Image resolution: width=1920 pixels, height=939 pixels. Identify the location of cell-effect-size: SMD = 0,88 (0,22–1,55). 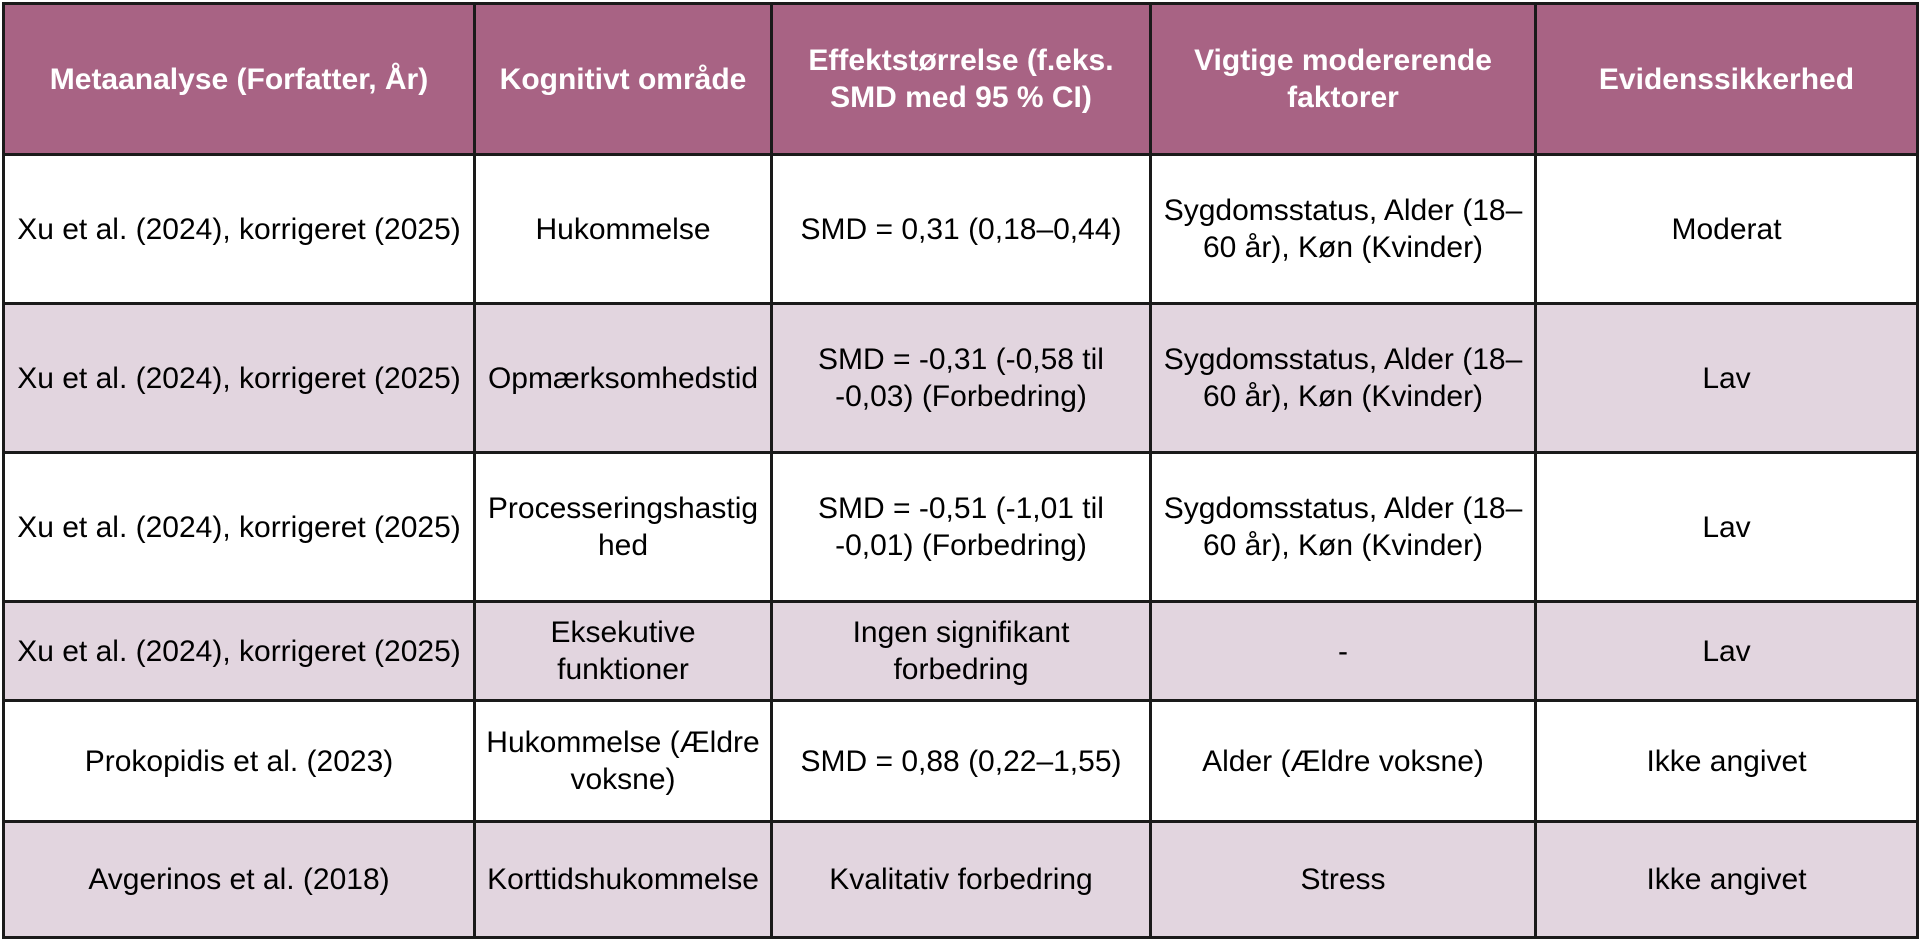
(961, 761).